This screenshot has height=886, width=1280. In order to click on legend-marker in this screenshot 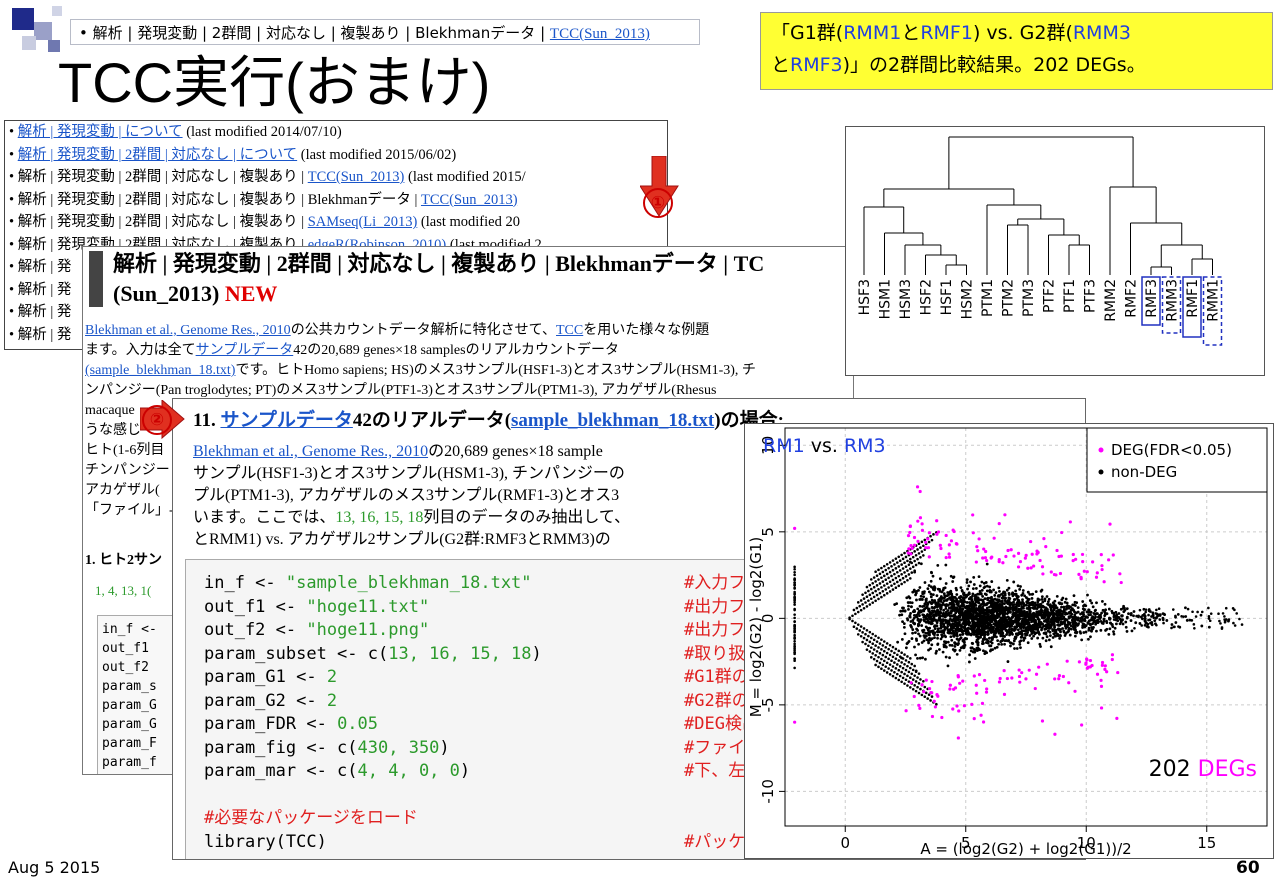, I will do `click(1101, 472)`.